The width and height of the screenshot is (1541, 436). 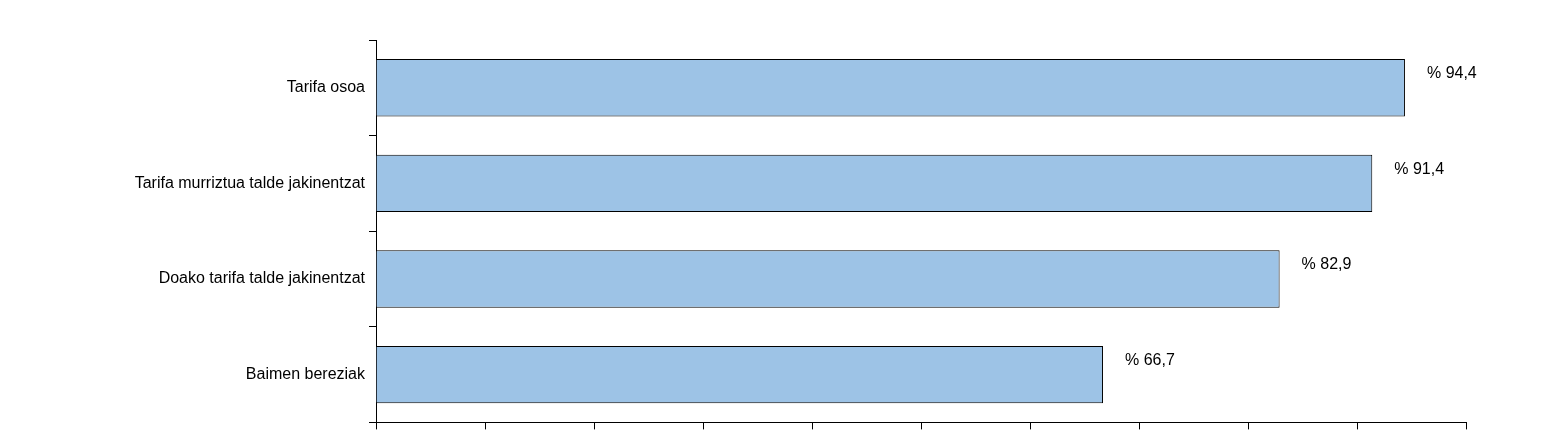 What do you see at coordinates (1326, 264) in the screenshot?
I see `data-label: % 82,9` at bounding box center [1326, 264].